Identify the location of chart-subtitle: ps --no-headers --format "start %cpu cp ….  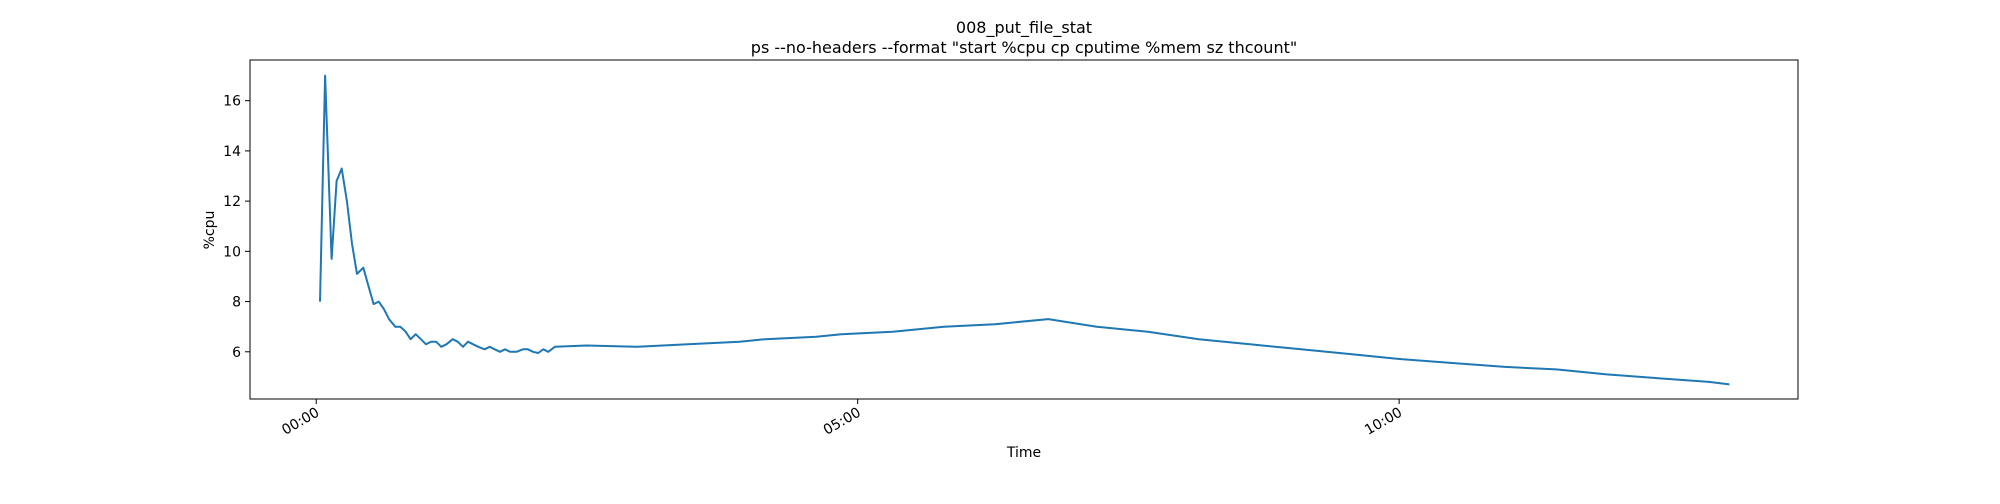
(1024, 47).